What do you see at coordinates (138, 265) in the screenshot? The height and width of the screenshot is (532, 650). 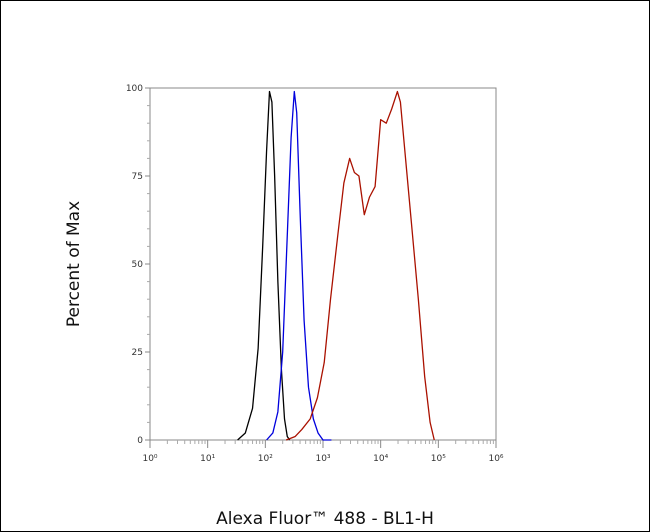 I see `y-tick-label: 50` at bounding box center [138, 265].